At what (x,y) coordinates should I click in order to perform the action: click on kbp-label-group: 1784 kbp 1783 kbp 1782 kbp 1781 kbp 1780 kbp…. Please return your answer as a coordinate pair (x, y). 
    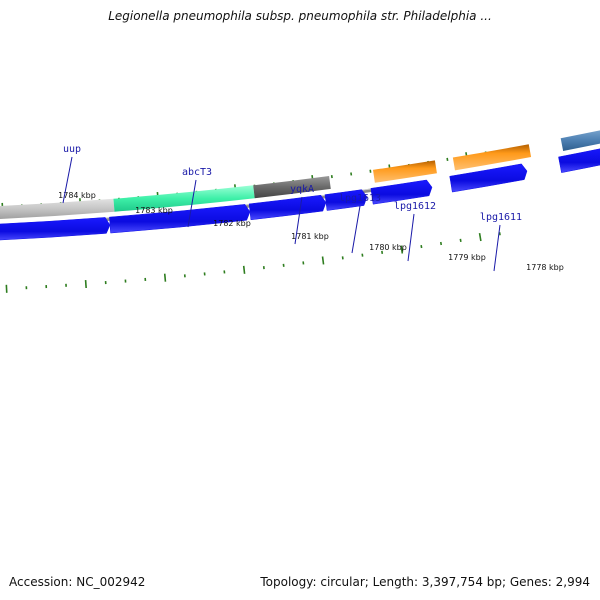
    Looking at the image, I should click on (311, 231).